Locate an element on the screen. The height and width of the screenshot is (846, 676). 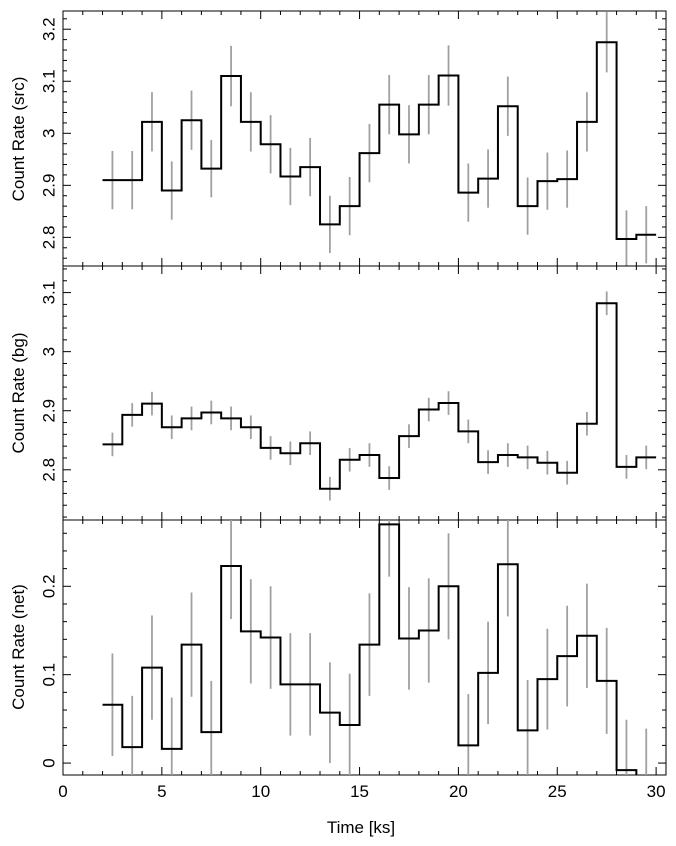
ytick-label-net: 0.2 is located at coordinates (49, 586).